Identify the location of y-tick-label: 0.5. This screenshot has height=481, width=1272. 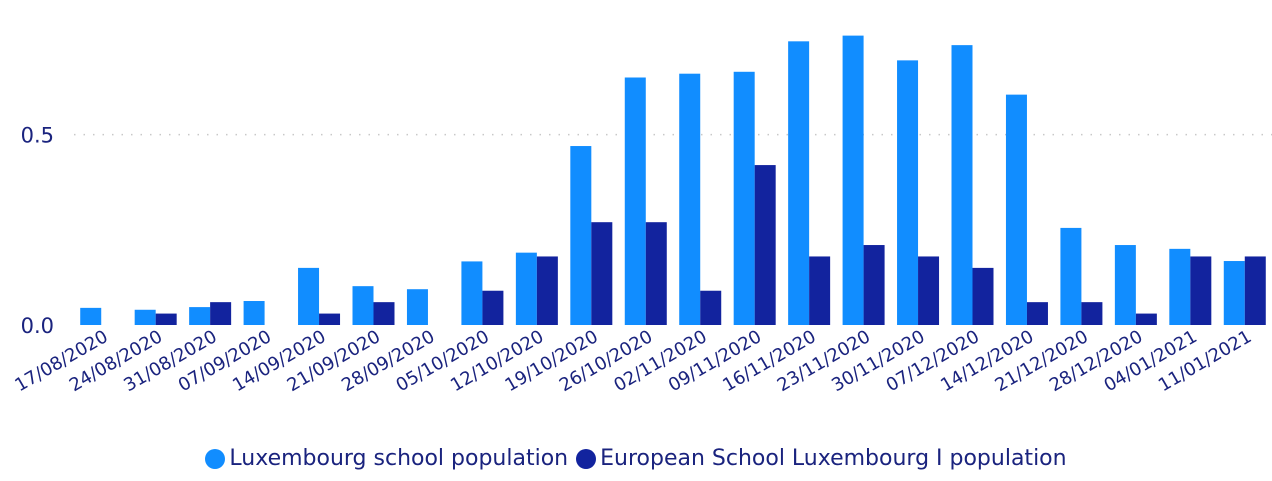
(37, 136).